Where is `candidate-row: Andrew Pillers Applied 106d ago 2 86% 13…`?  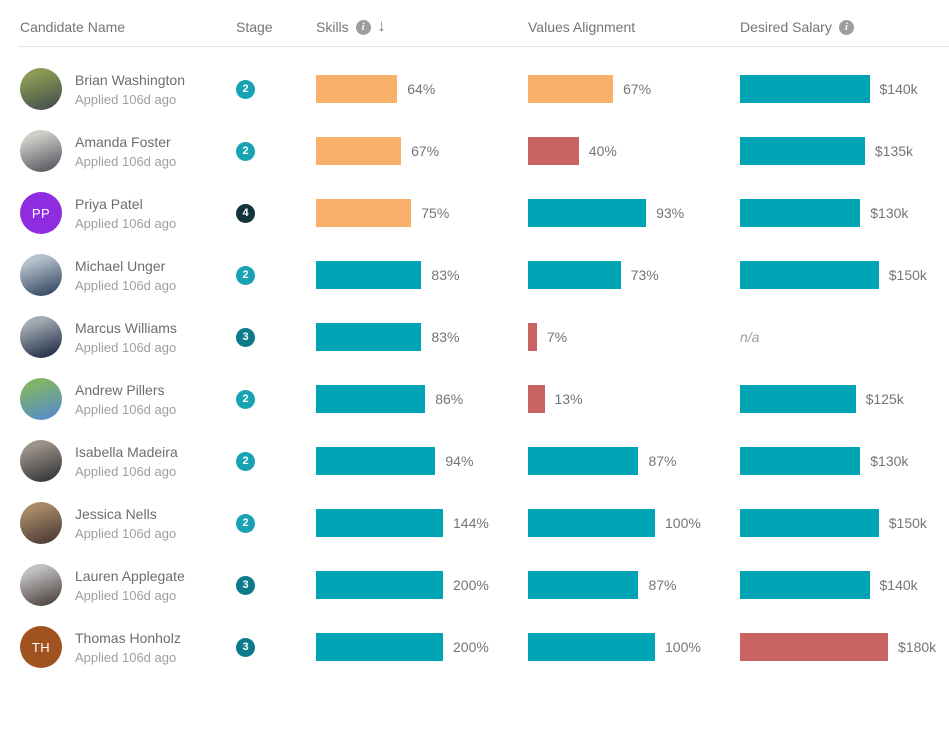
candidate-row: Andrew Pillers Applied 106d ago 2 86% 13… is located at coordinates (474, 399).